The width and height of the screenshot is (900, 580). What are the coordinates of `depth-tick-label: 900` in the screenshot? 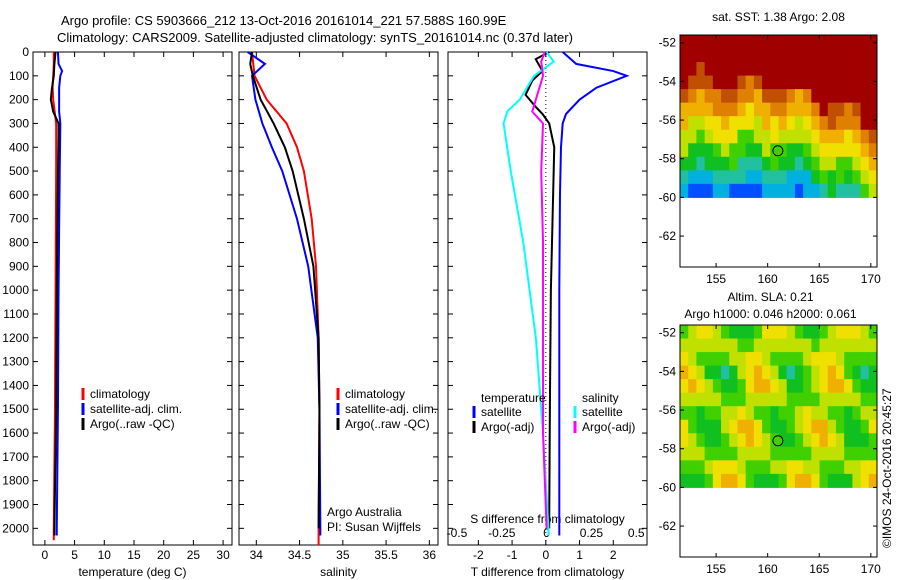 It's located at (19, 266).